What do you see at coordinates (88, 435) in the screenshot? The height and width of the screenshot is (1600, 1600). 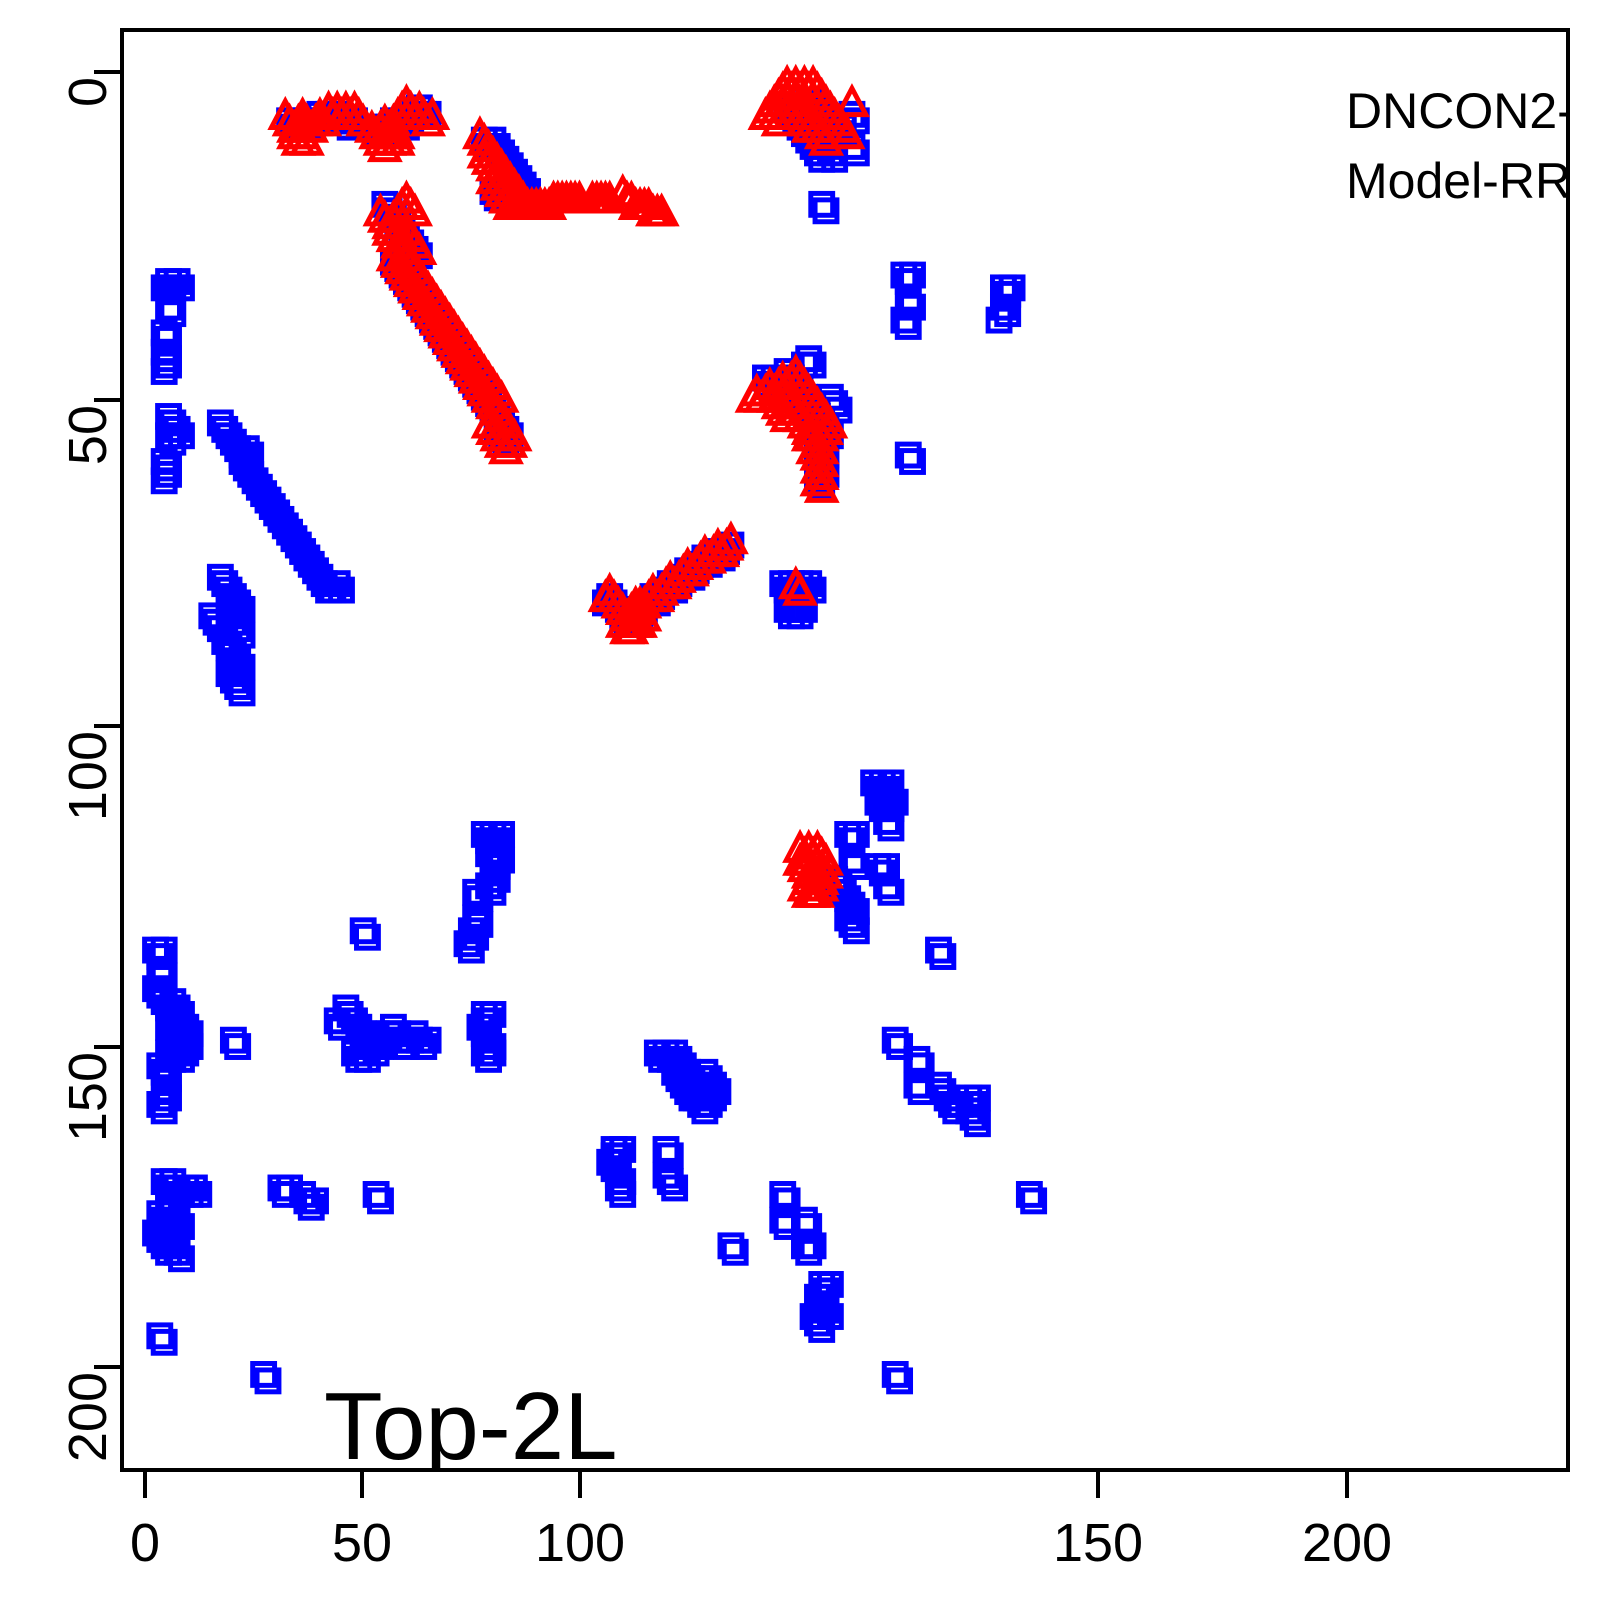 I see `y-tick-label-50: 50` at bounding box center [88, 435].